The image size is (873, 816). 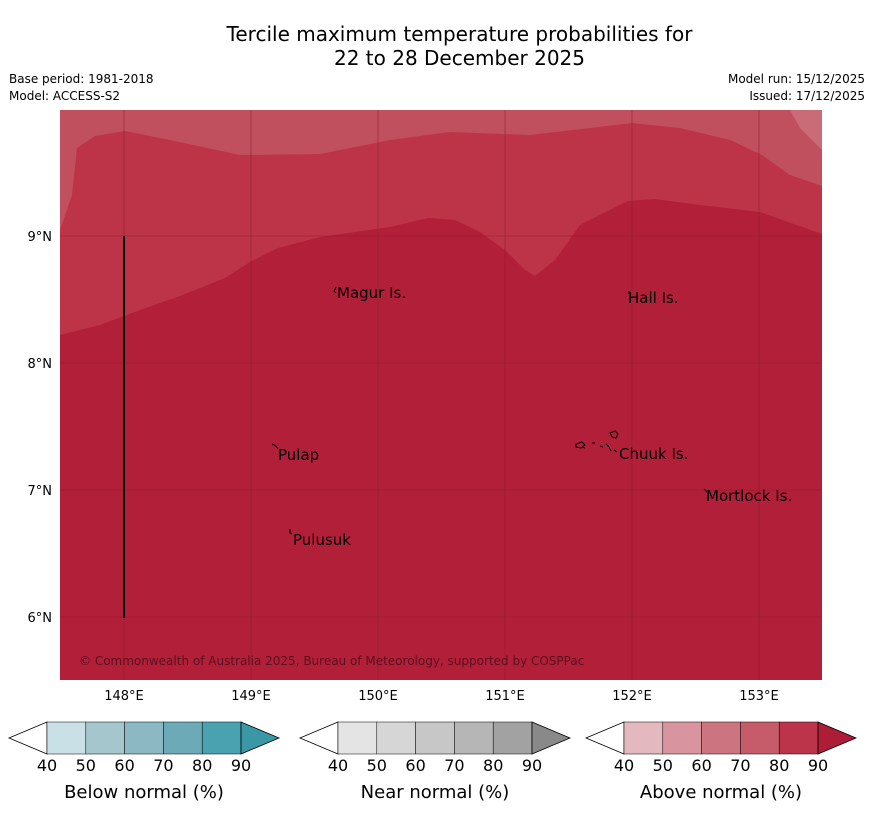 What do you see at coordinates (40, 618) in the screenshot?
I see `lat-label-6n: 6°N` at bounding box center [40, 618].